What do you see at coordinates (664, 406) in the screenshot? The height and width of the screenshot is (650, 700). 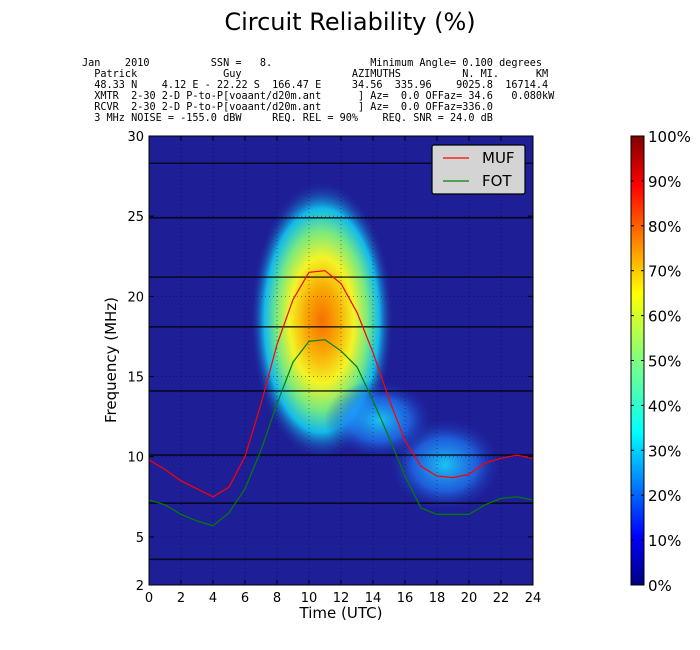 I see `colorbar-tick-label: 40%` at bounding box center [664, 406].